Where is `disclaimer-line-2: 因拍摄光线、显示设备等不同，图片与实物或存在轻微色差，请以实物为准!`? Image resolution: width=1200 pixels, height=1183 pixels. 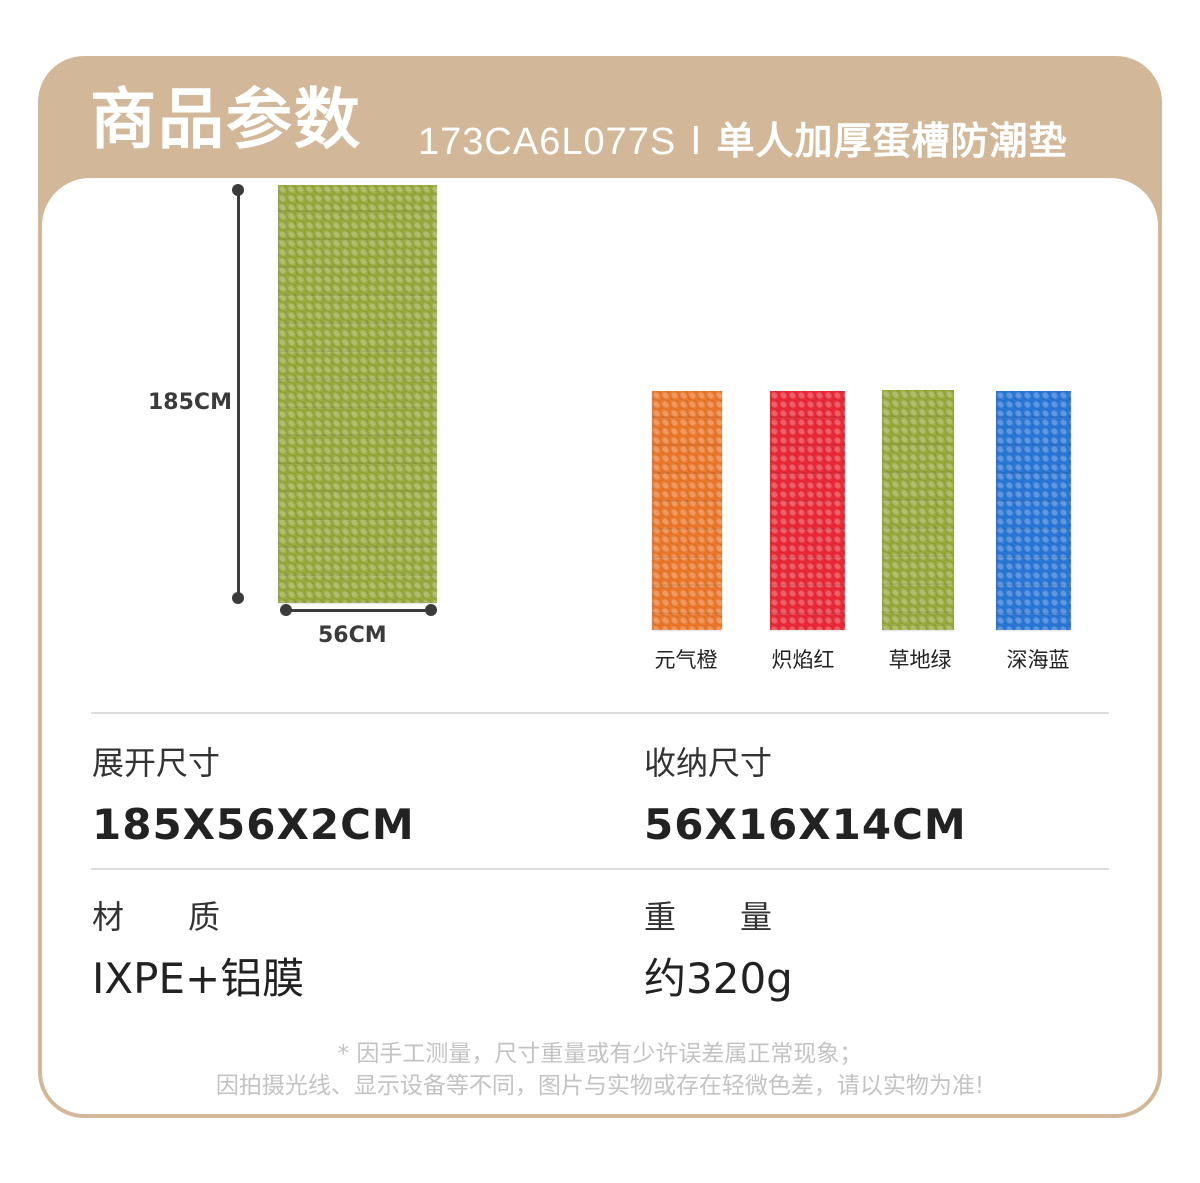
disclaimer-line-2: 因拍摄光线、显示设备等不同，图片与实物或存在轻微色差，请以实物为准! is located at coordinates (600, 1086).